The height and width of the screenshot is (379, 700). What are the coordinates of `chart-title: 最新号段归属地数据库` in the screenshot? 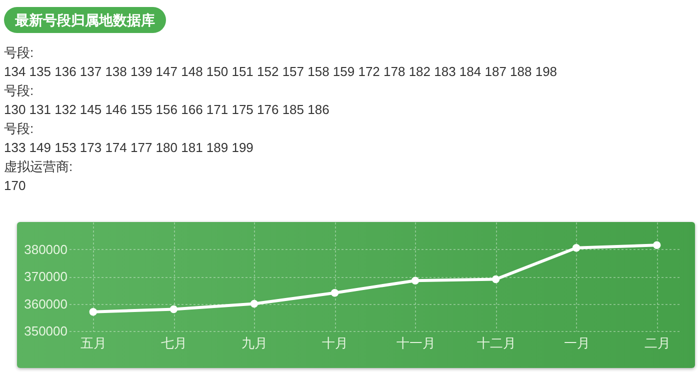 It's located at (85, 20).